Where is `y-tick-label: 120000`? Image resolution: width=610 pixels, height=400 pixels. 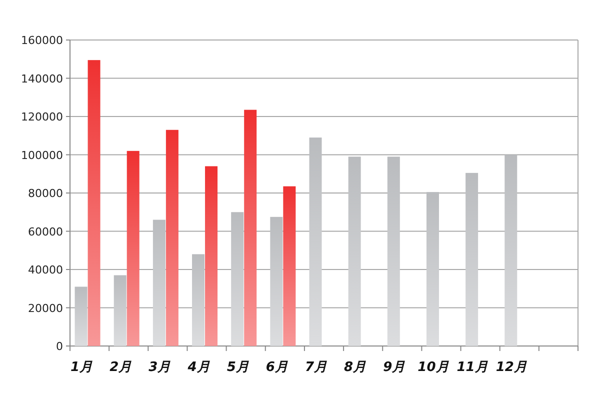
y-tick-label: 120000 is located at coordinates (42, 117).